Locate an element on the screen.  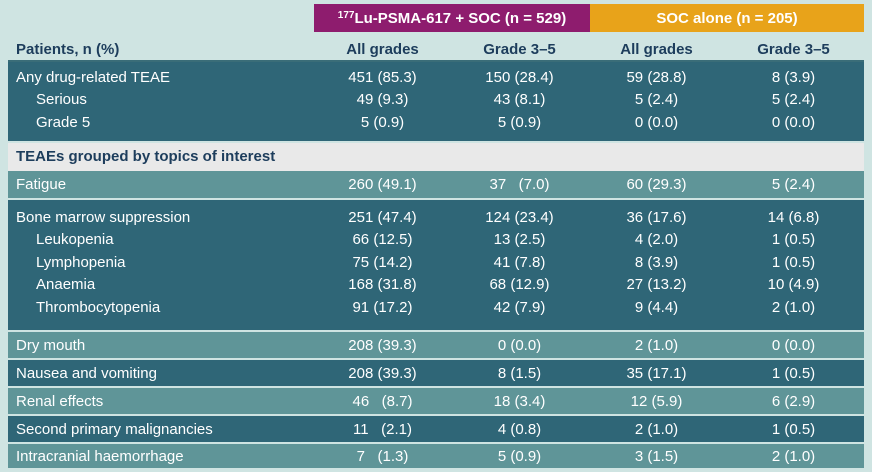
cell: 75 (14.2) is located at coordinates (382, 262).